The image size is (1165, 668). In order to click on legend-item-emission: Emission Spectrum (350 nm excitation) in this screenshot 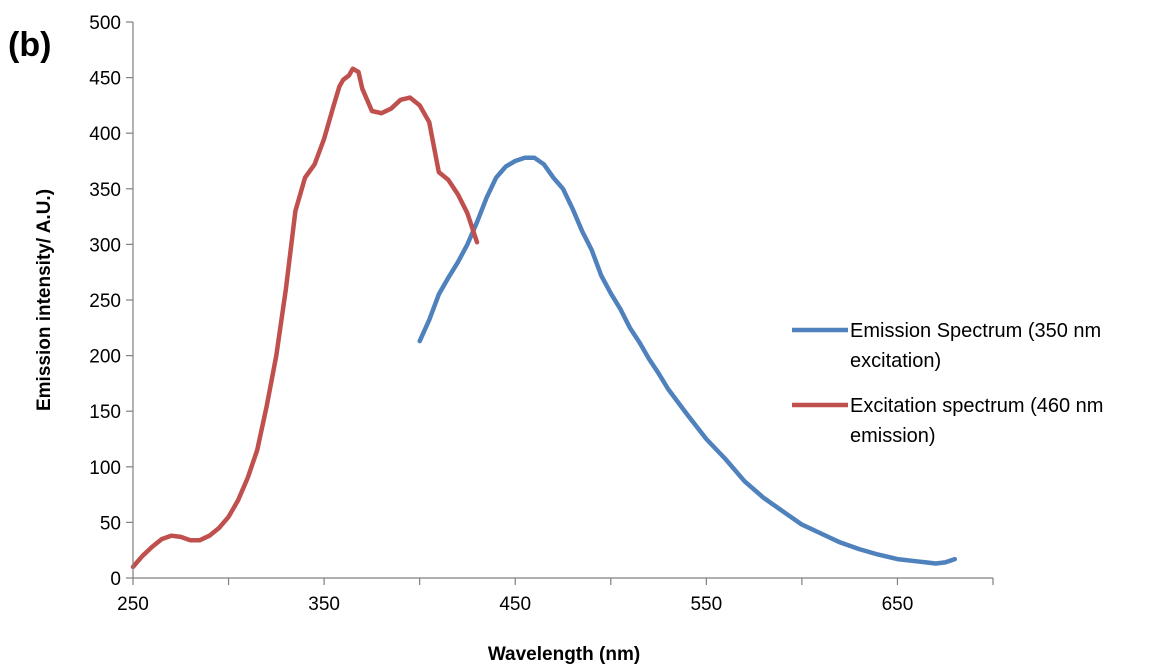, I will do `click(946, 346)`.